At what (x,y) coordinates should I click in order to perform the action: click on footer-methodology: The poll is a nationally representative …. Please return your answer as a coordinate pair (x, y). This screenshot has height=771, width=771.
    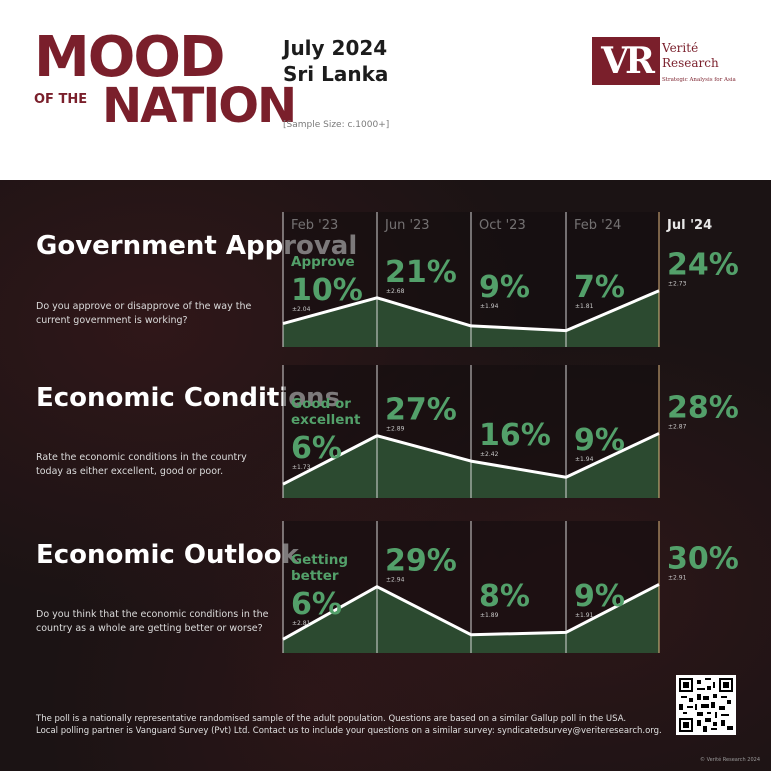
    Looking at the image, I should click on (331, 719).